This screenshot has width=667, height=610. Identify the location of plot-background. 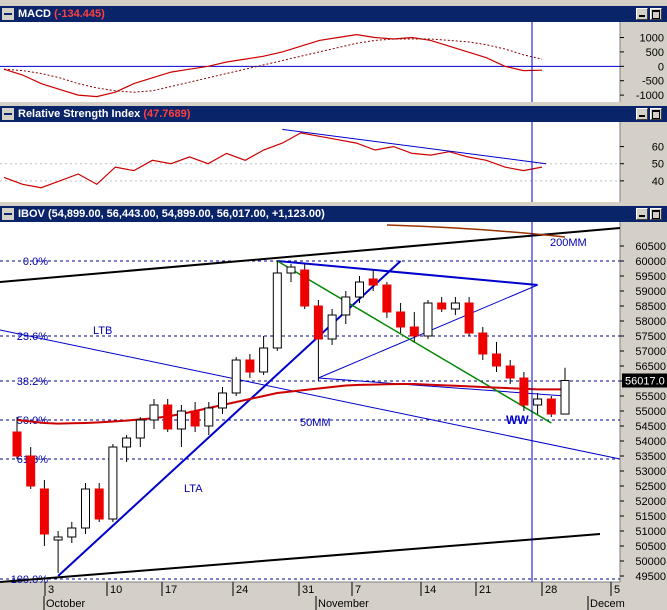
(310, 62).